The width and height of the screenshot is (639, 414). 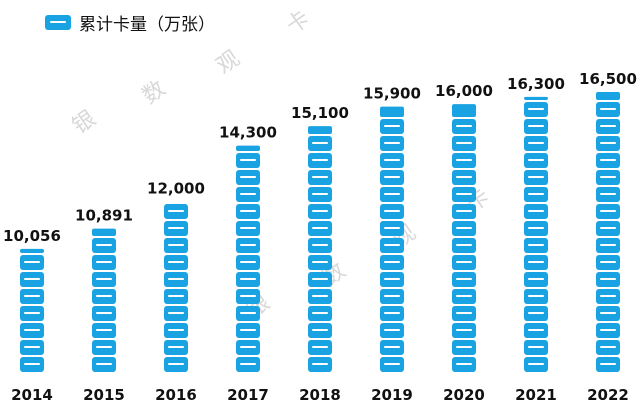 I want to click on x-tick-label: 2016, so click(x=176, y=395).